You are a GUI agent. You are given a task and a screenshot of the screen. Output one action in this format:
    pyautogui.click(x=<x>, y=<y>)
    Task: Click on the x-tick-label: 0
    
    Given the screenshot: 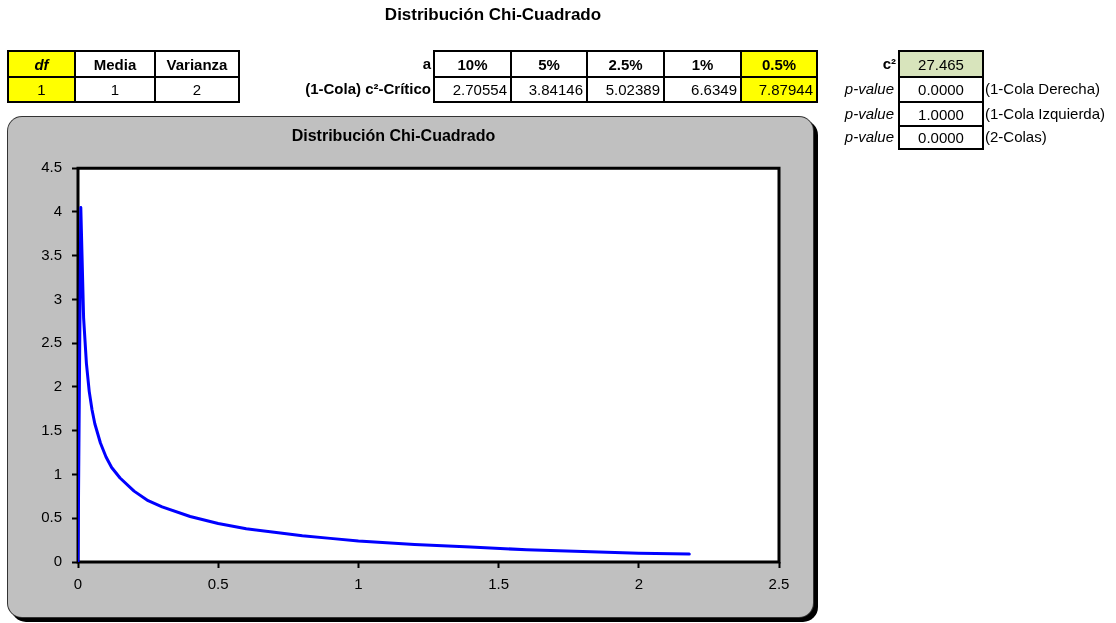 What is the action you would take?
    pyautogui.click(x=78, y=584)
    